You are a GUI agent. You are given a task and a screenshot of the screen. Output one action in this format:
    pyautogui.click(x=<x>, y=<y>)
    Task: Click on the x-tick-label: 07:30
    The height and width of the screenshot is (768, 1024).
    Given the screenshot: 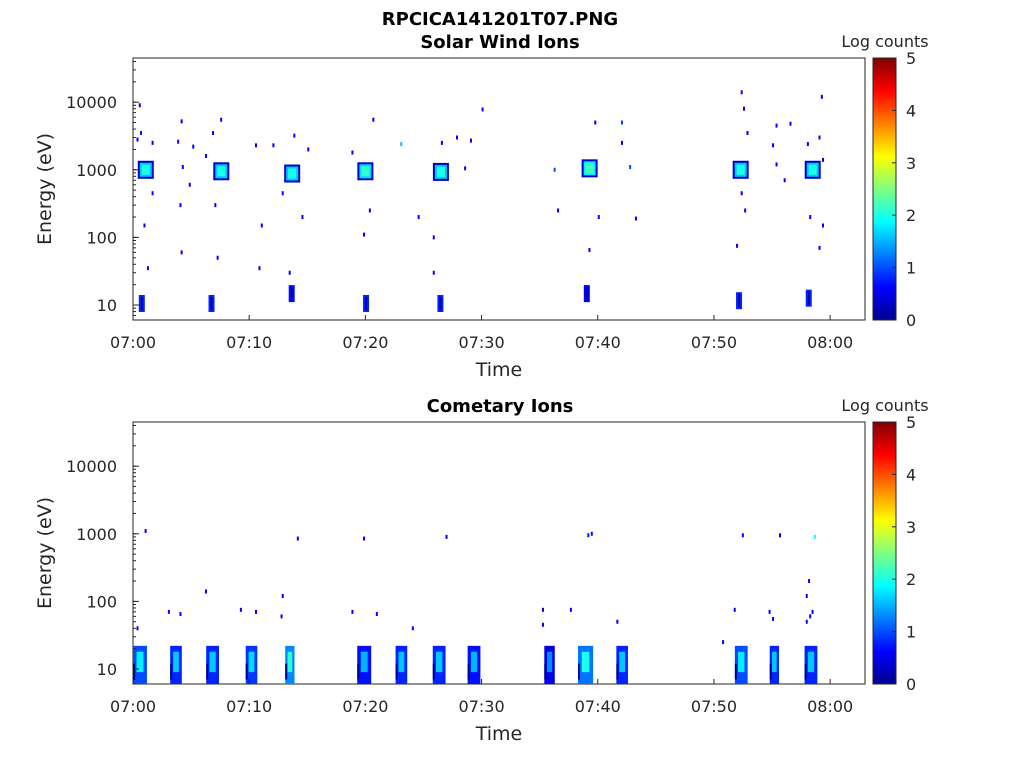 What is the action you would take?
    pyautogui.click(x=482, y=706)
    